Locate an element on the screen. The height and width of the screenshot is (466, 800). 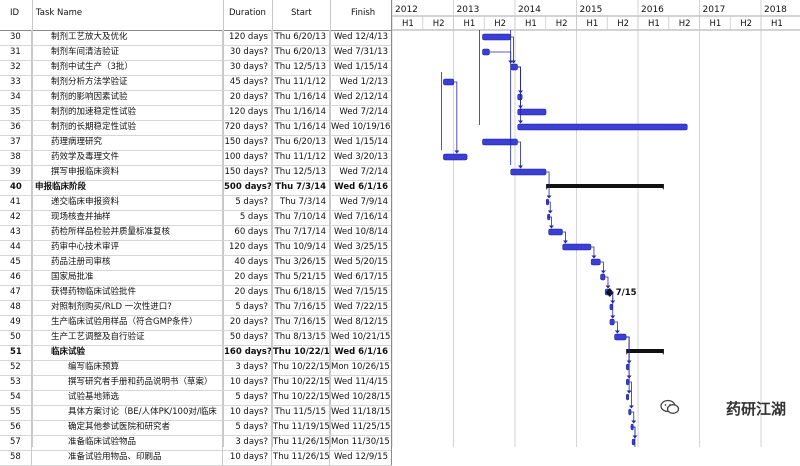
table-row: 39 撰写申报临床资料 150 days? Thu 12/5/13 Wed 7/2/14 is located at coordinates (196, 173).